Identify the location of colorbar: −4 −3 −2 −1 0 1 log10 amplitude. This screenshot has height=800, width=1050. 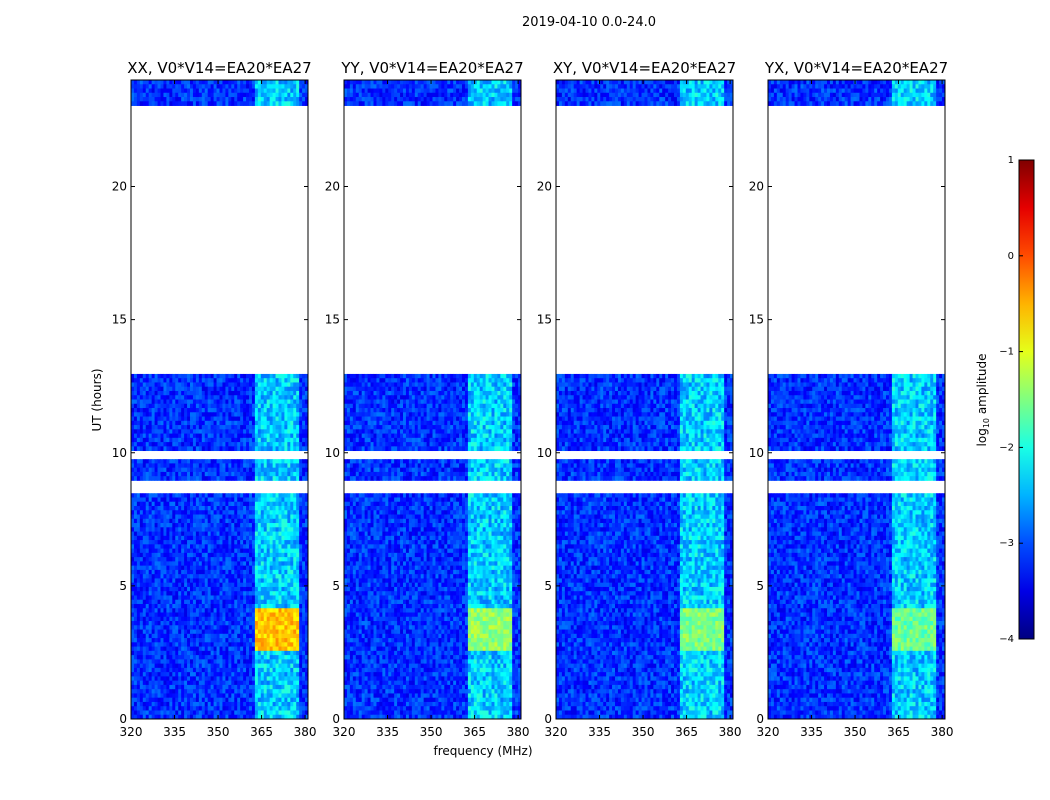
(1005, 400).